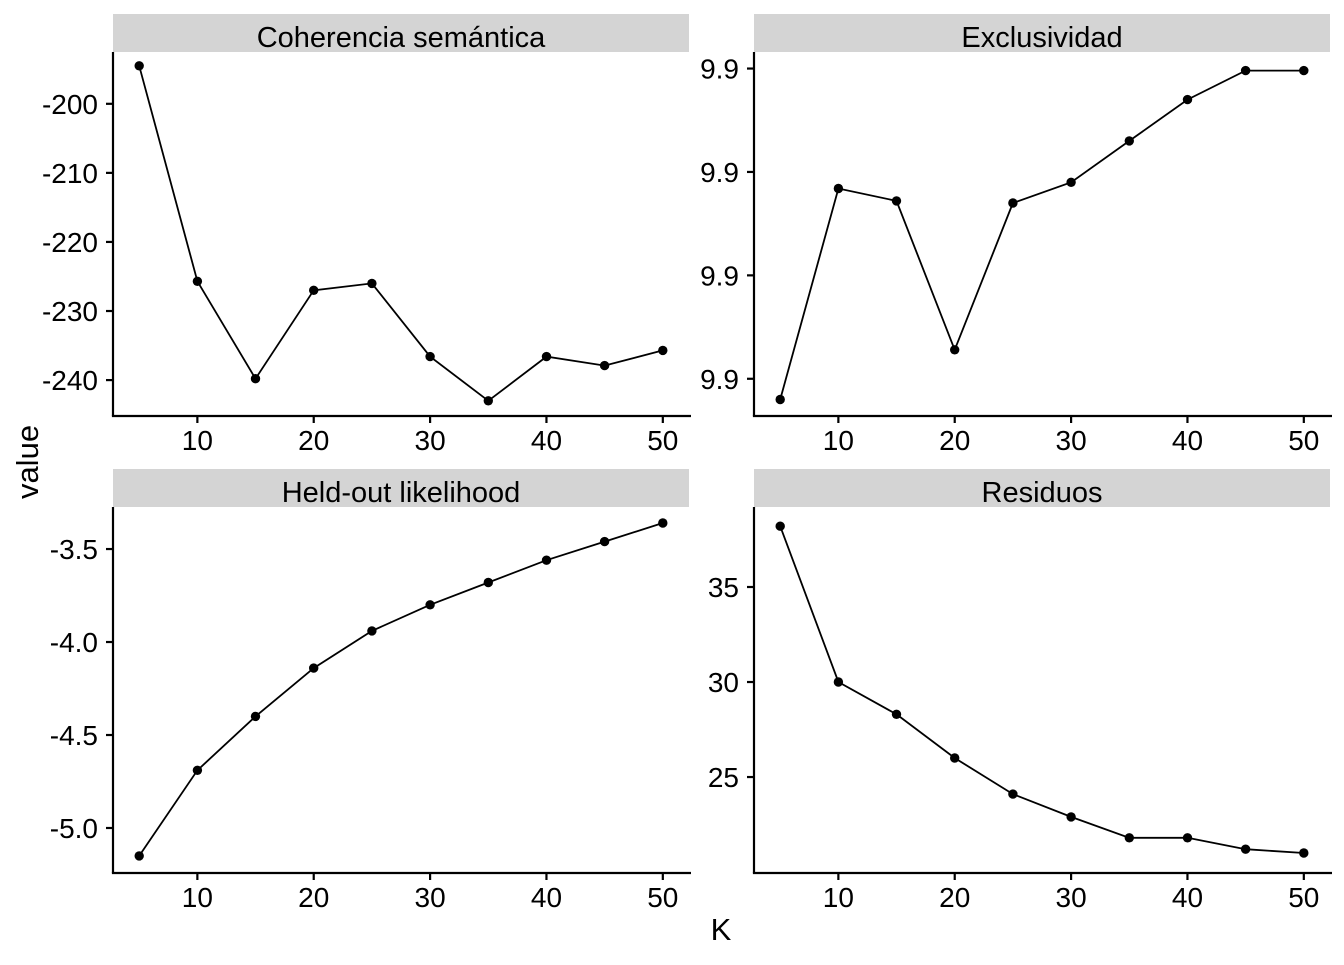 The width and height of the screenshot is (1344, 965). What do you see at coordinates (723, 682) in the screenshot?
I see `y-tick-label: 30` at bounding box center [723, 682].